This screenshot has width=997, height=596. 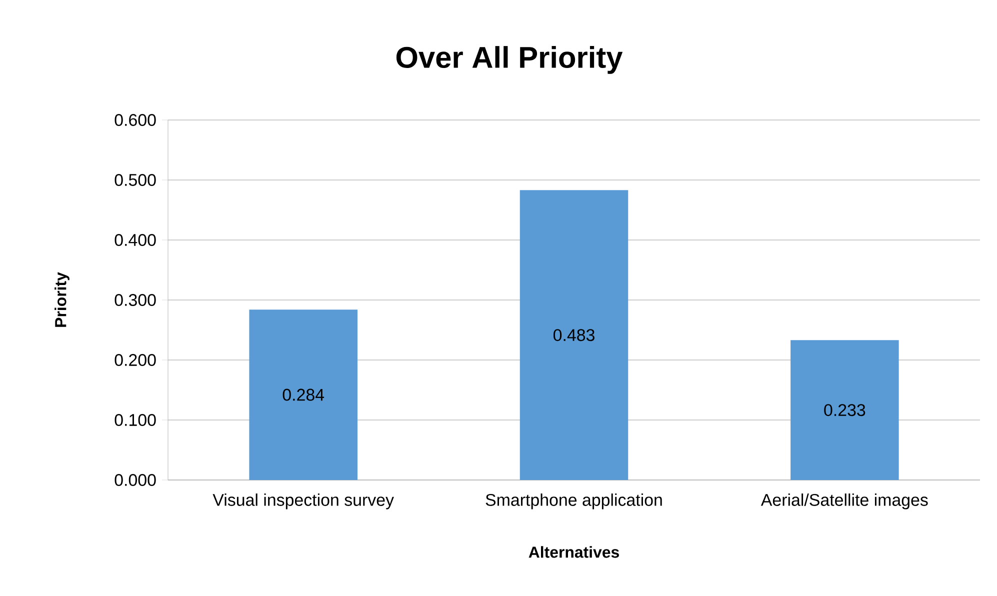 What do you see at coordinates (573, 552) in the screenshot?
I see `x-axis-title: Alternatives` at bounding box center [573, 552].